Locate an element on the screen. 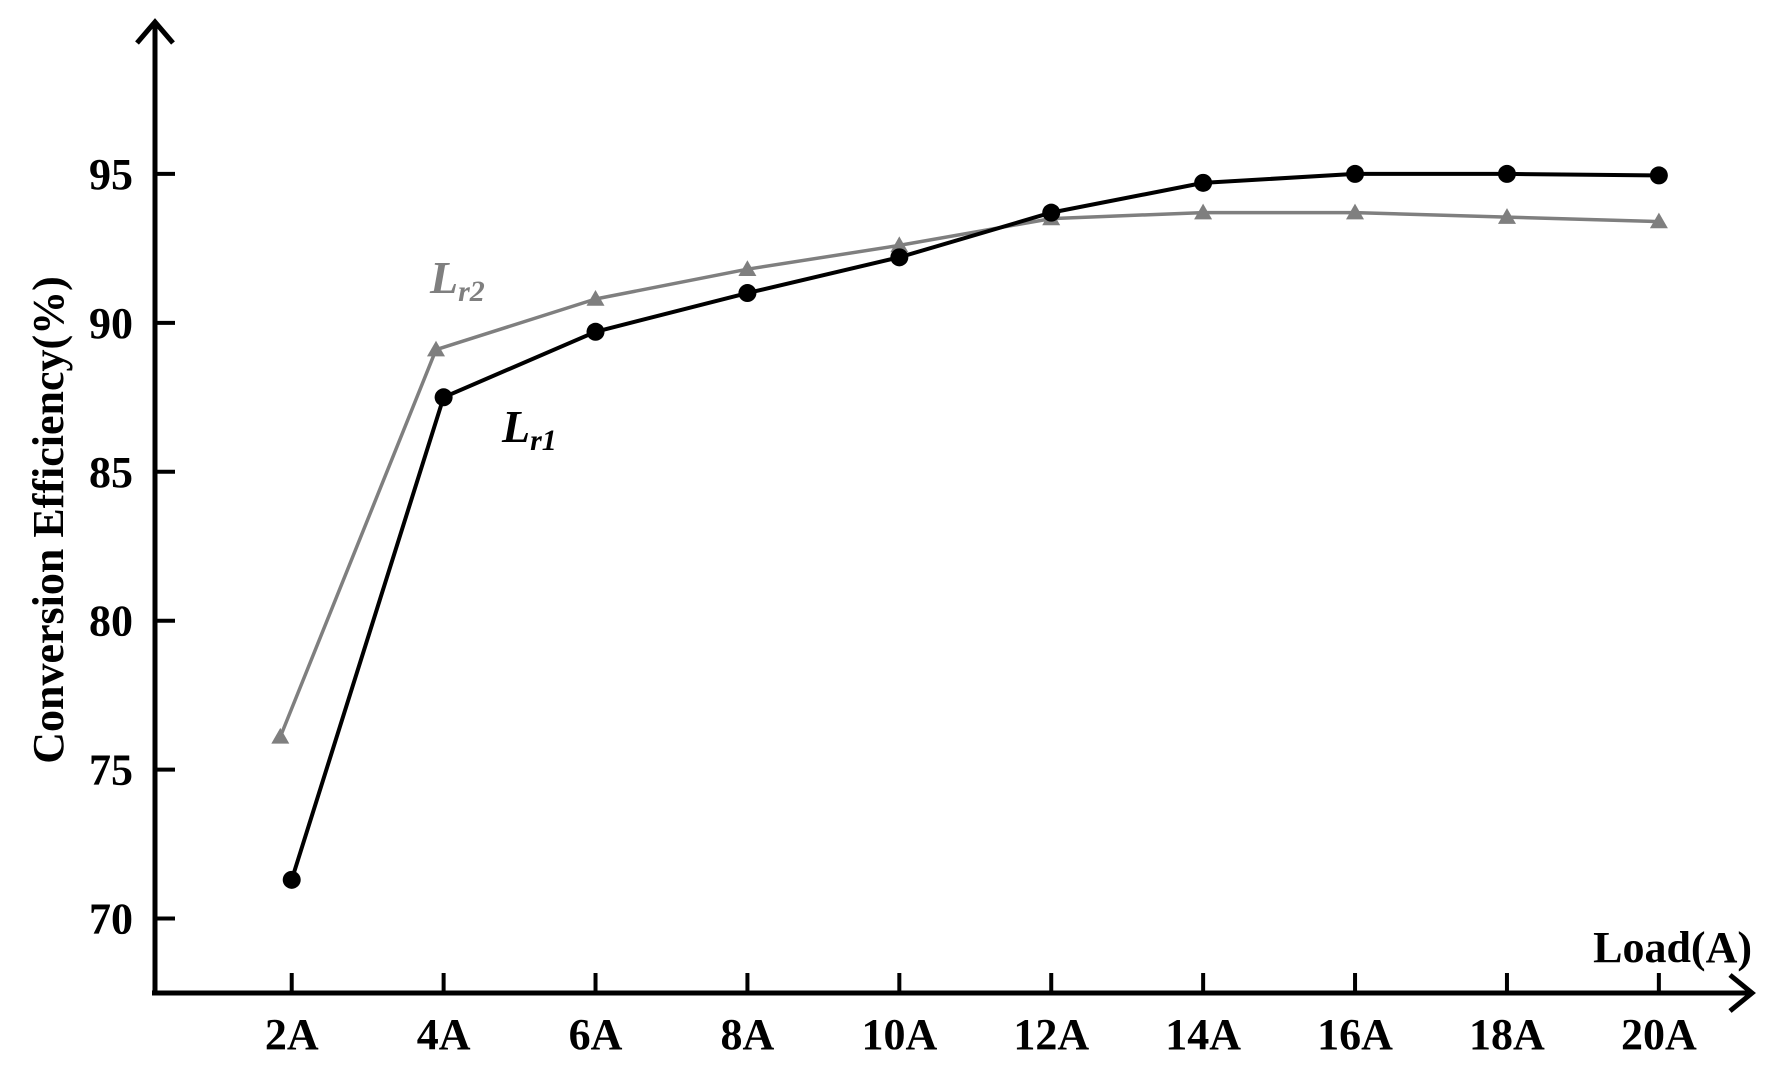 This screenshot has width=1773, height=1070. y-ticks: 70 75 80 85 90 95 is located at coordinates (132, 547).